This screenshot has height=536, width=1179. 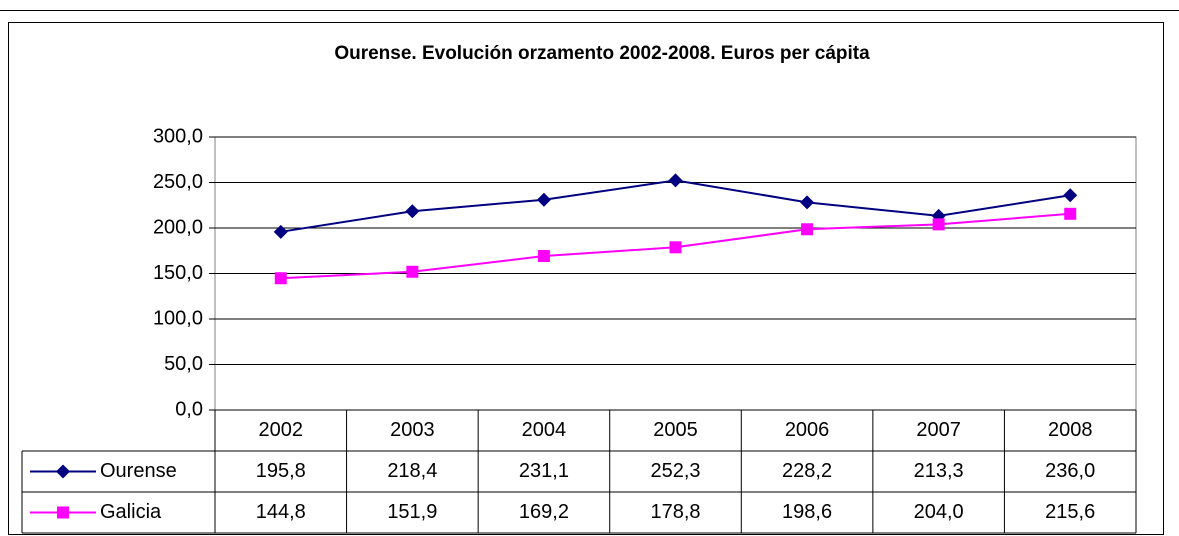 What do you see at coordinates (281, 471) in the screenshot?
I see `table-value: 195,8` at bounding box center [281, 471].